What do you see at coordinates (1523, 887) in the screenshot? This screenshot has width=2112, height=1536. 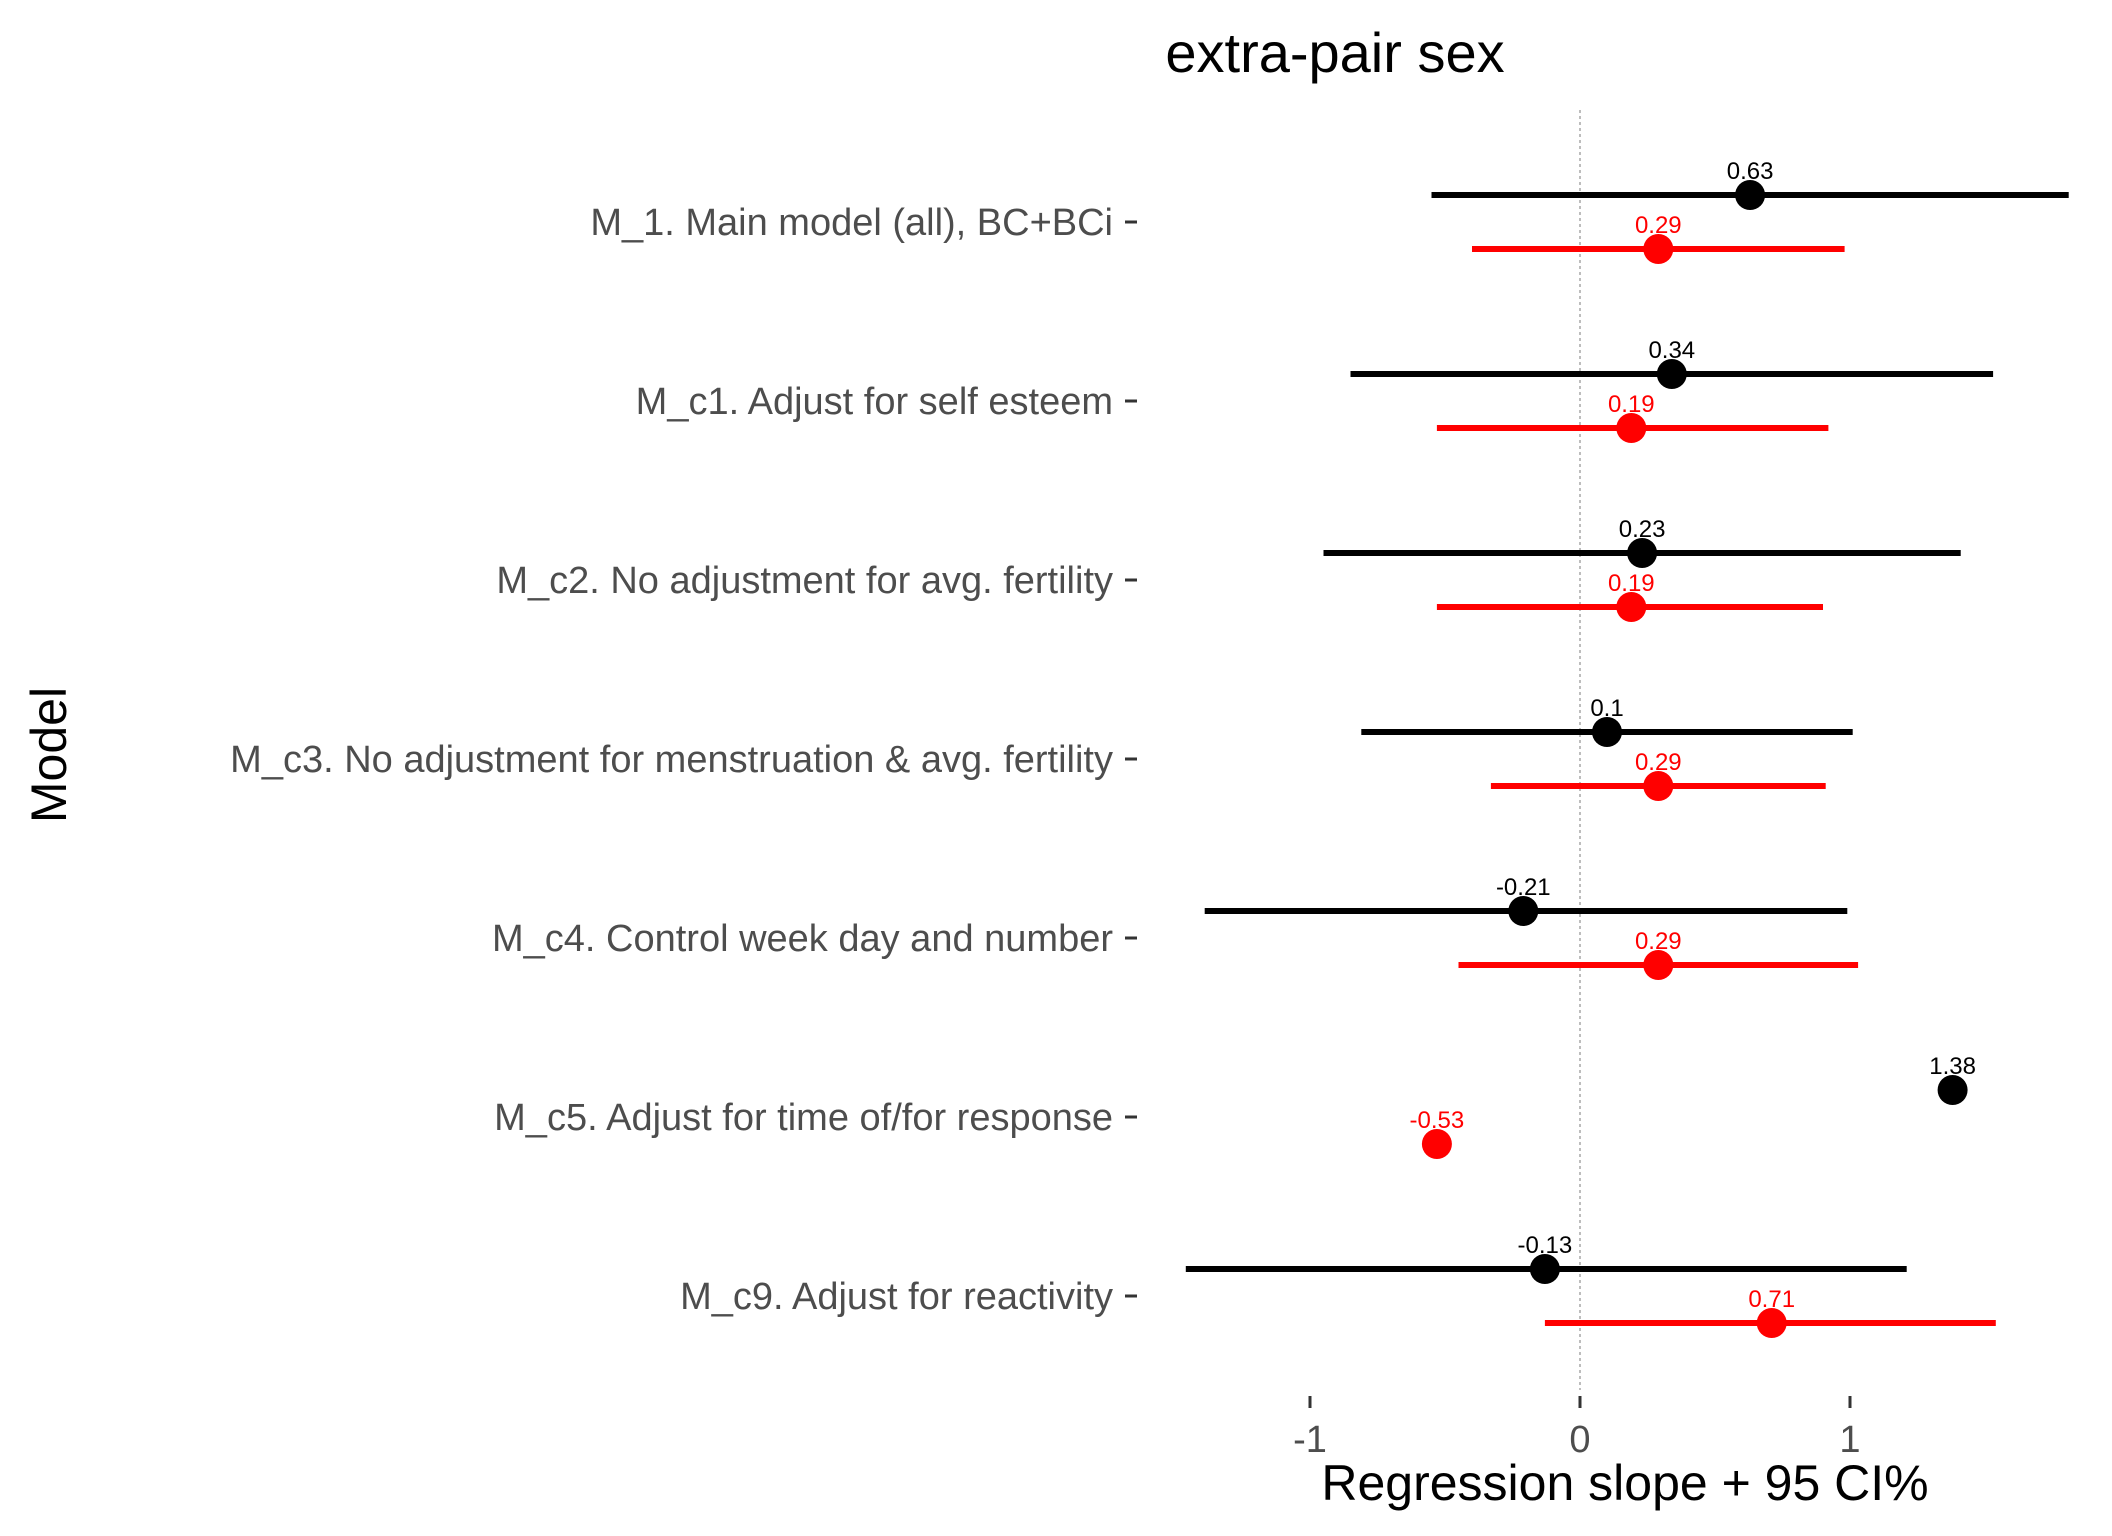 I see `estimate-value-label: -0.21` at bounding box center [1523, 887].